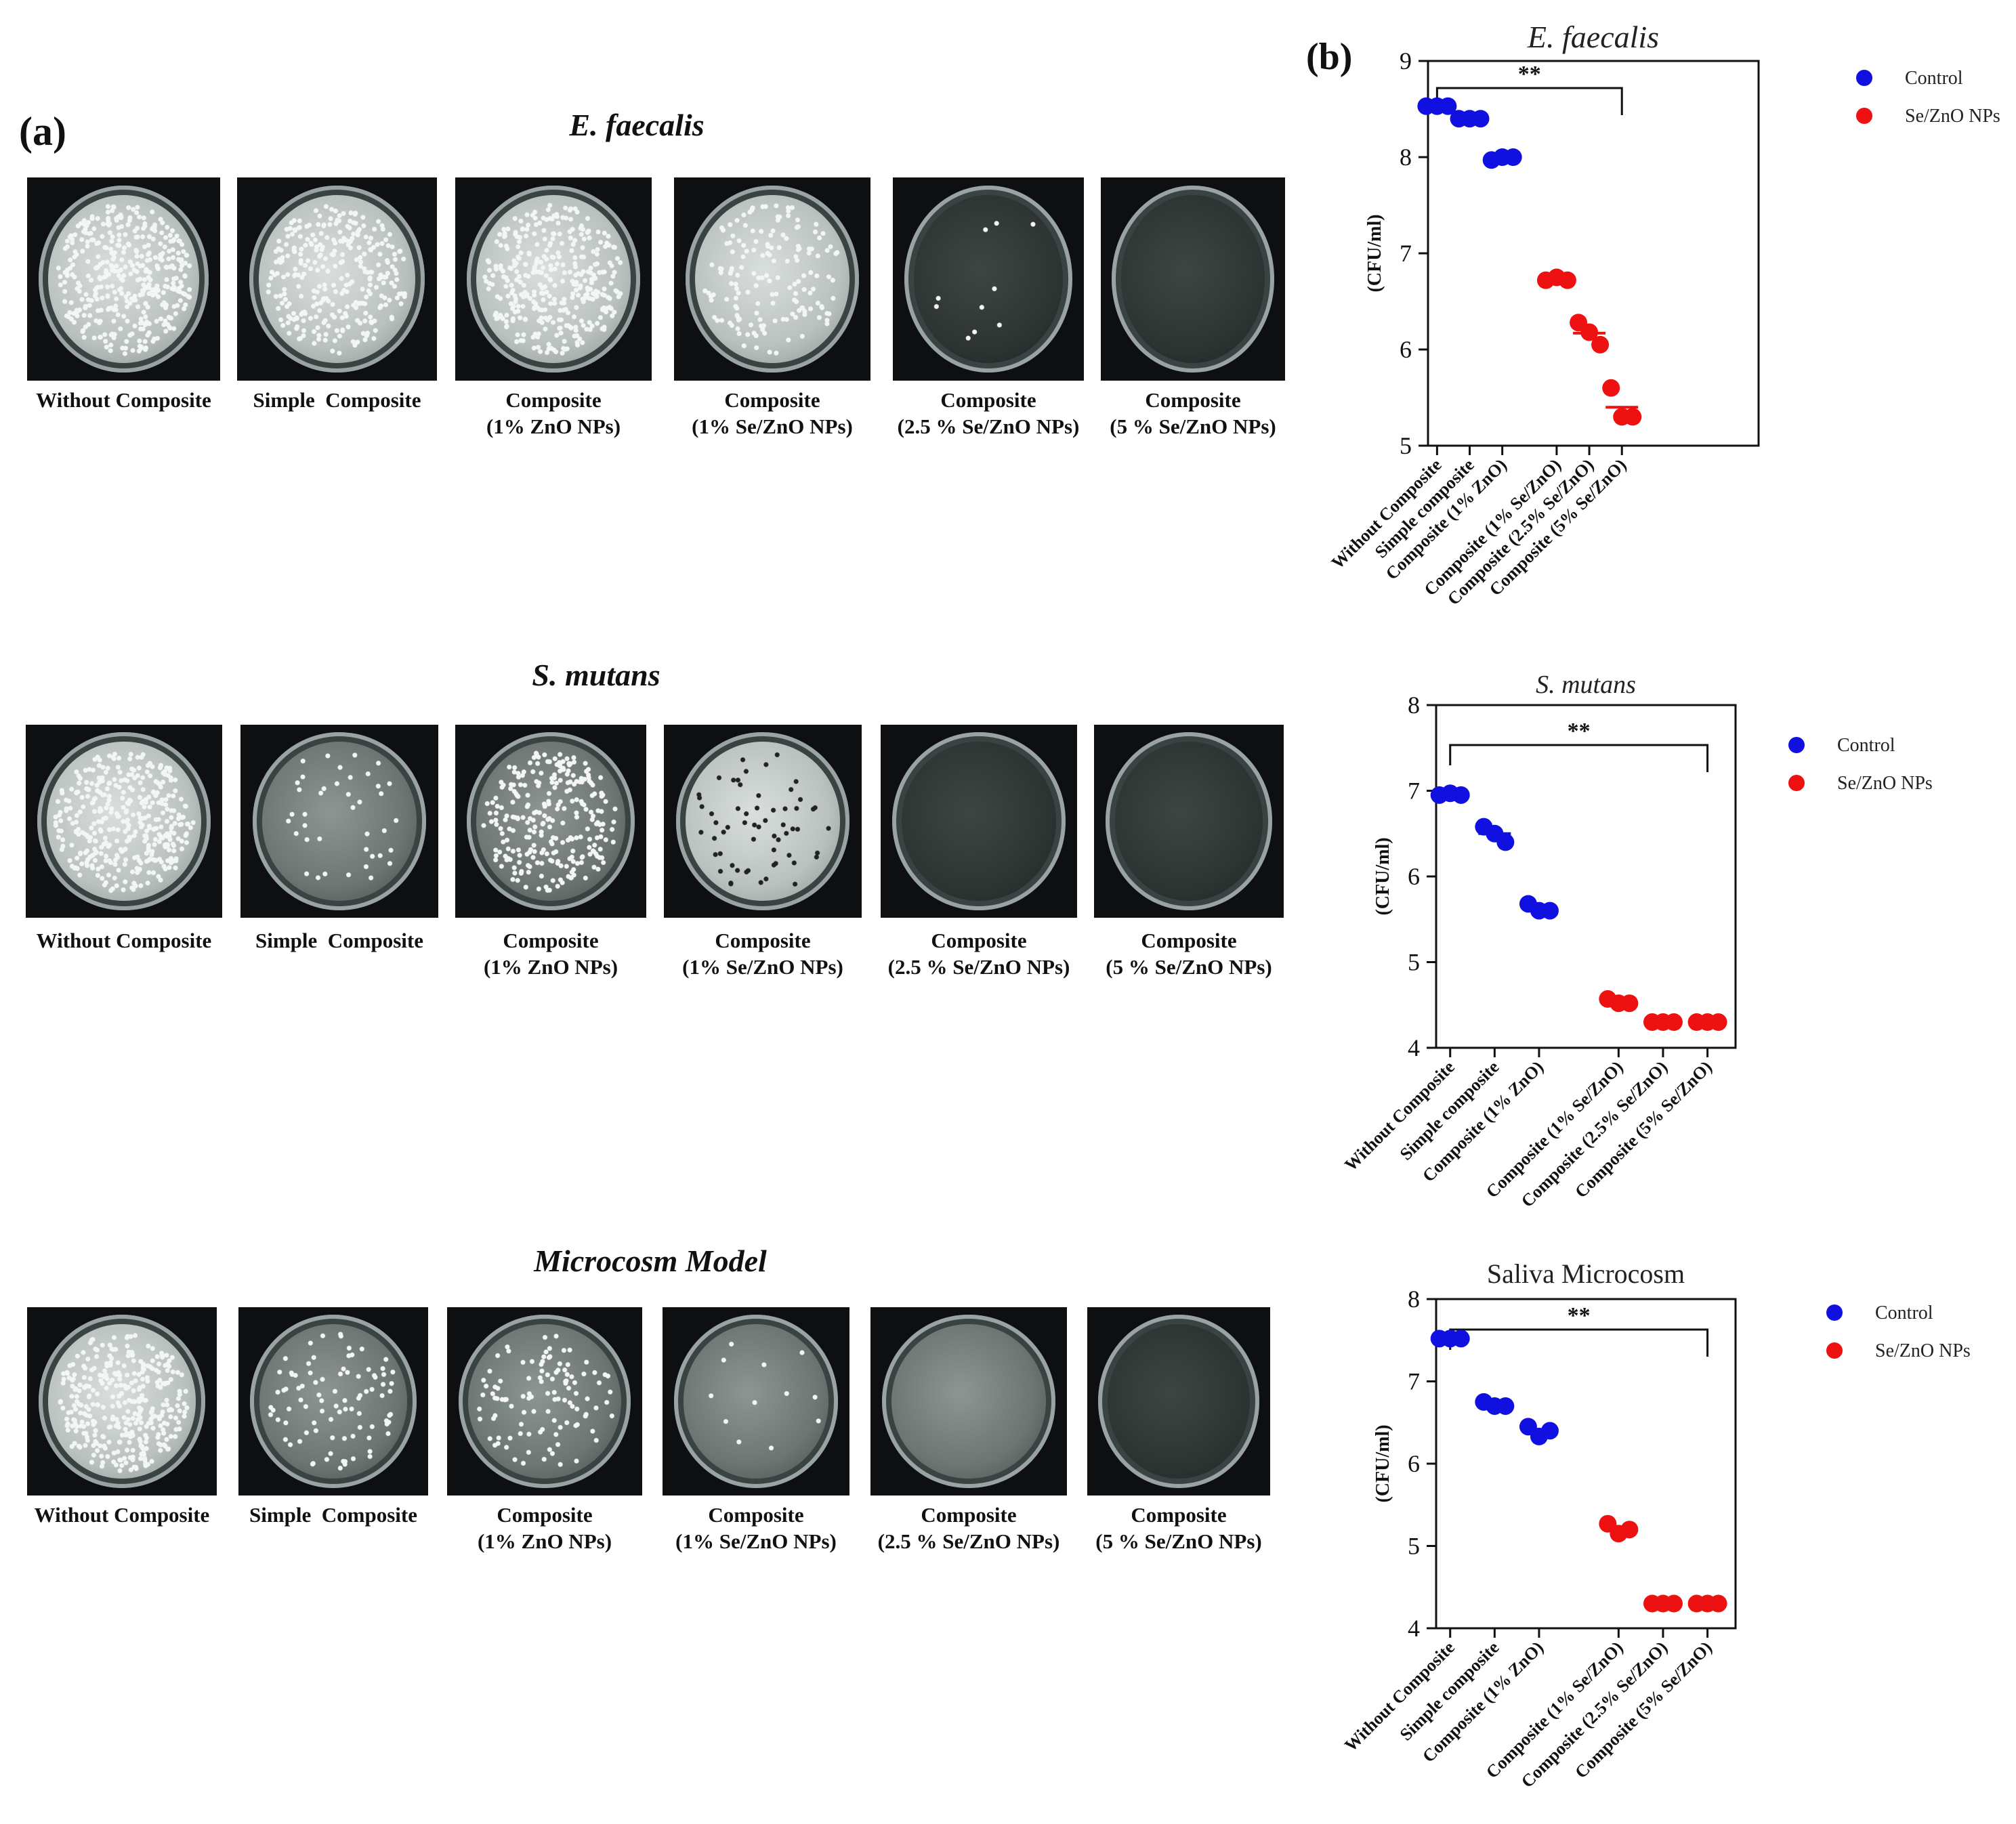 This screenshot has height=1824, width=2016. Describe the element at coordinates (1586, 1273) in the screenshot. I see `chart-title: Saliva Microcosm` at that location.